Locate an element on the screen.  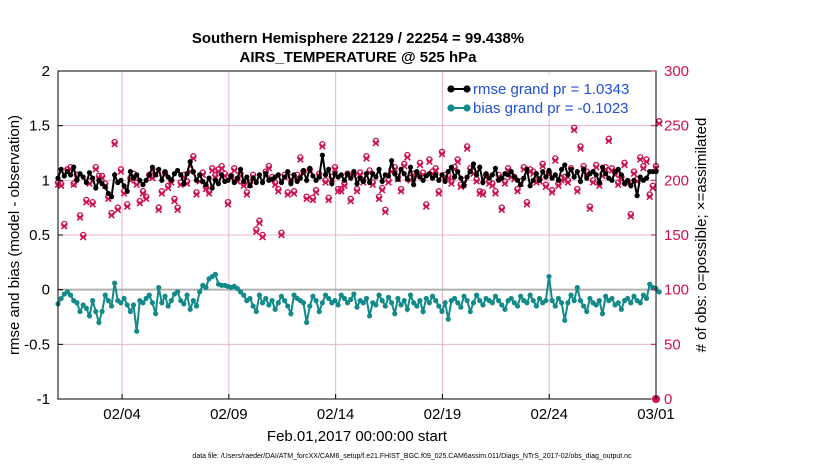
bias-series is located at coordinates (358, 302).